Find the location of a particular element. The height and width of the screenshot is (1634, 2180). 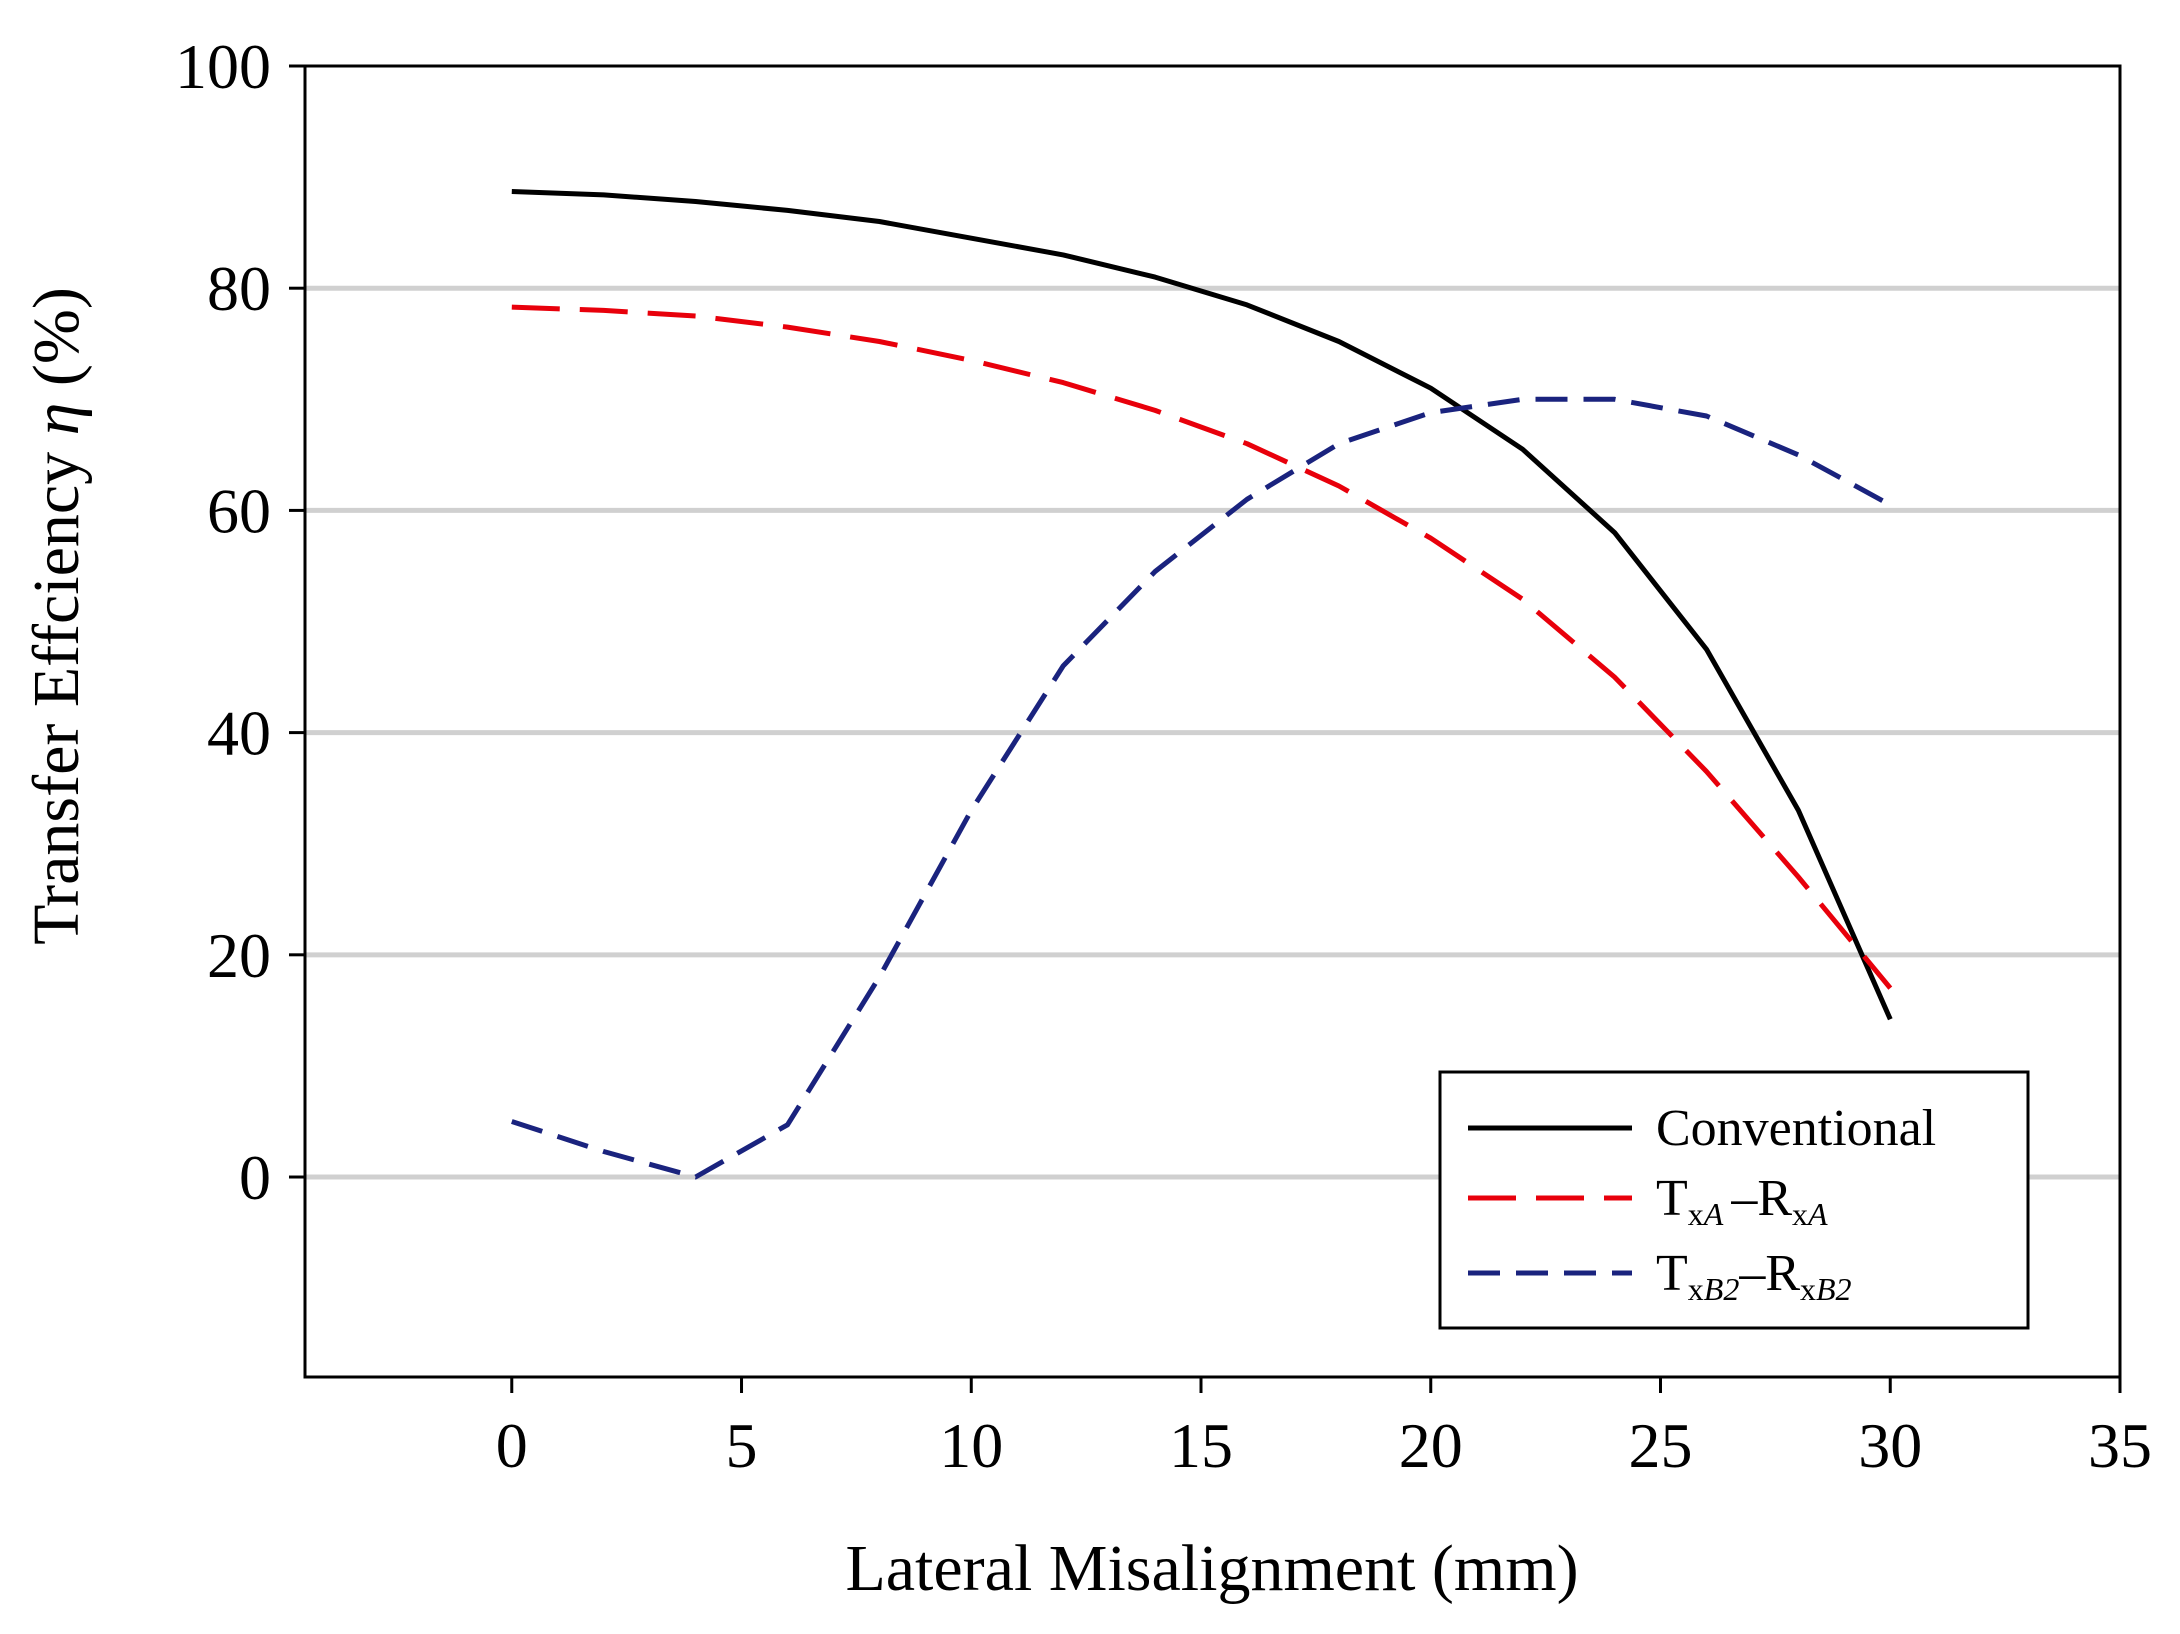

legend-label-txa-rxa-r-sub: x is located at coordinates (1800, 1214).